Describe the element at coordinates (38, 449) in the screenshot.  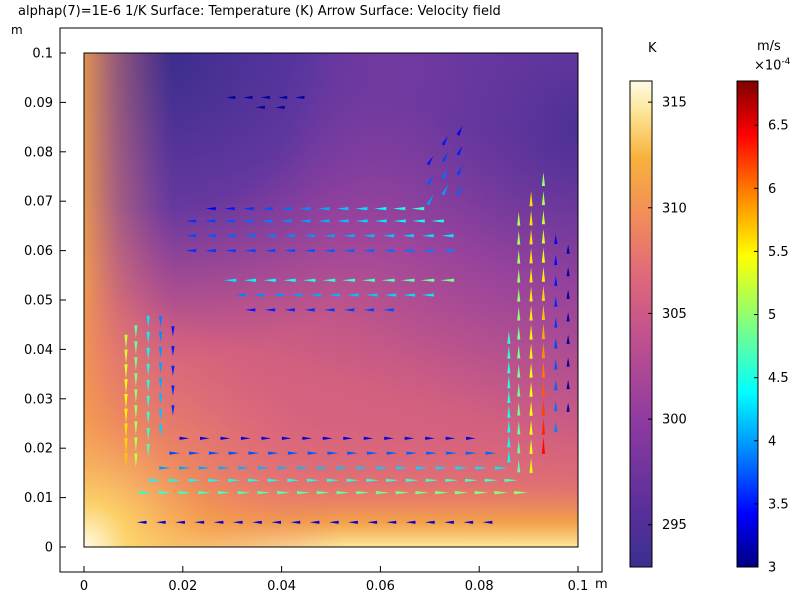
I see `y-tick-label: 0.02` at that location.